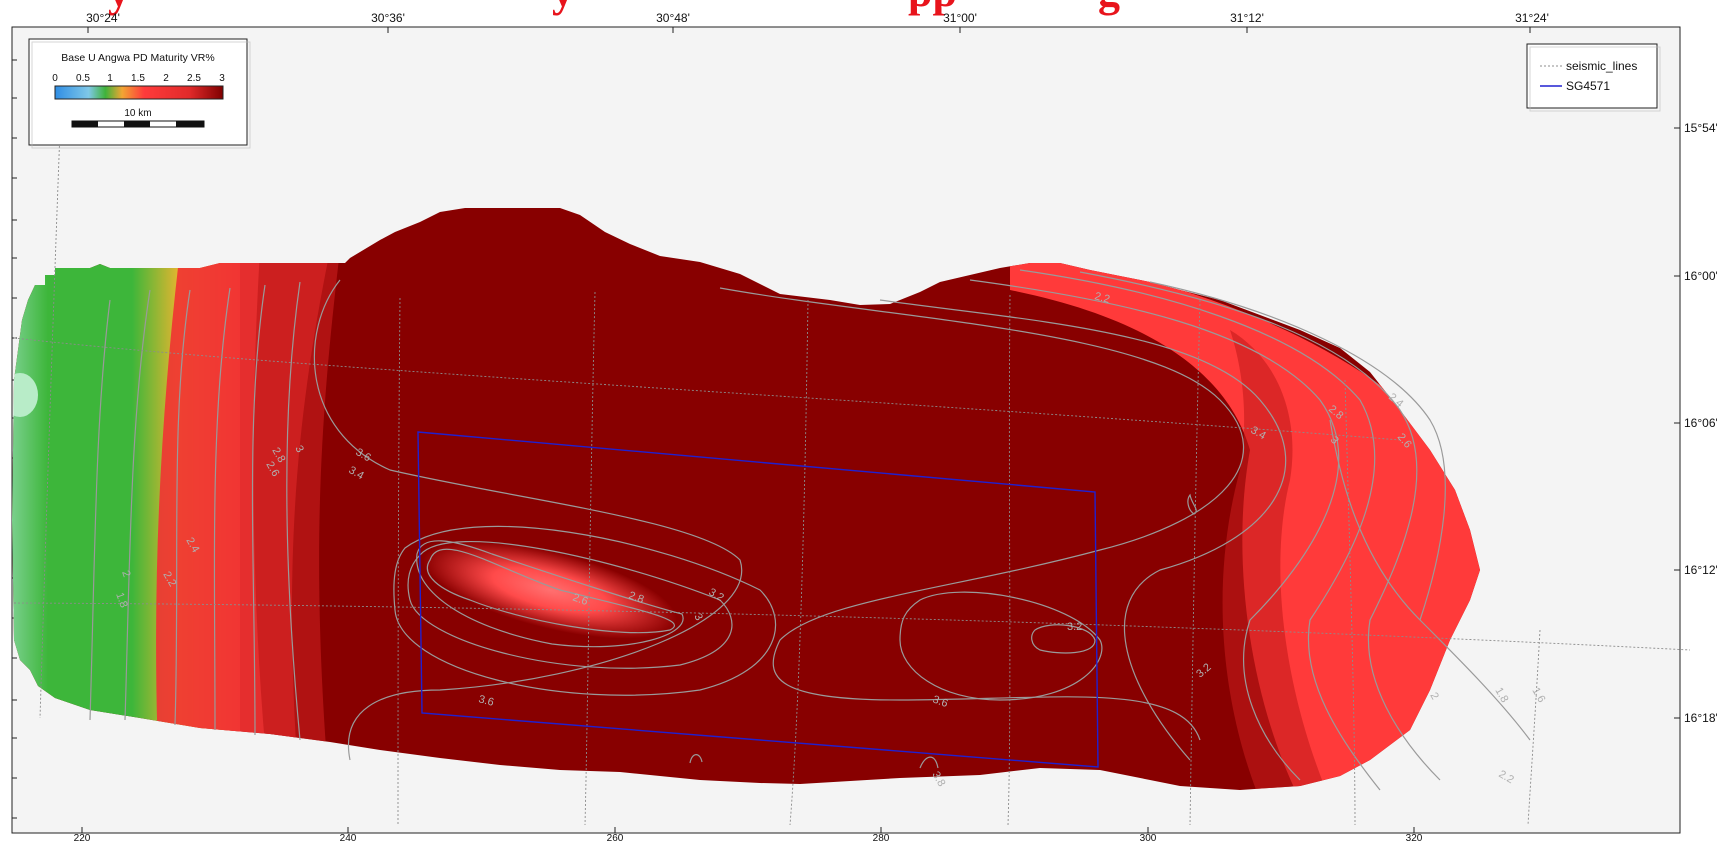 The image size is (1717, 848). I want to click on colorbar-ramp, so click(139, 92).